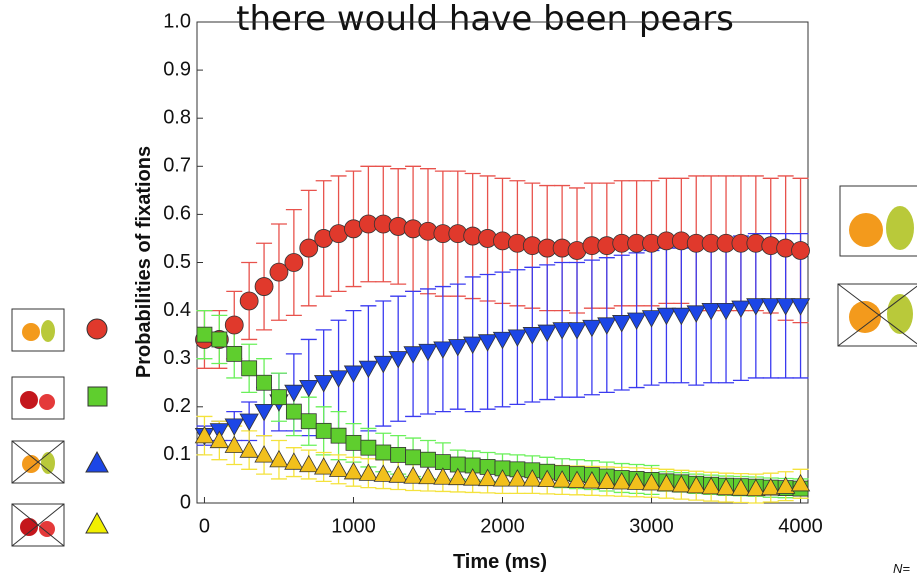  What do you see at coordinates (901, 568) in the screenshot?
I see `footnote: N=` at bounding box center [901, 568].